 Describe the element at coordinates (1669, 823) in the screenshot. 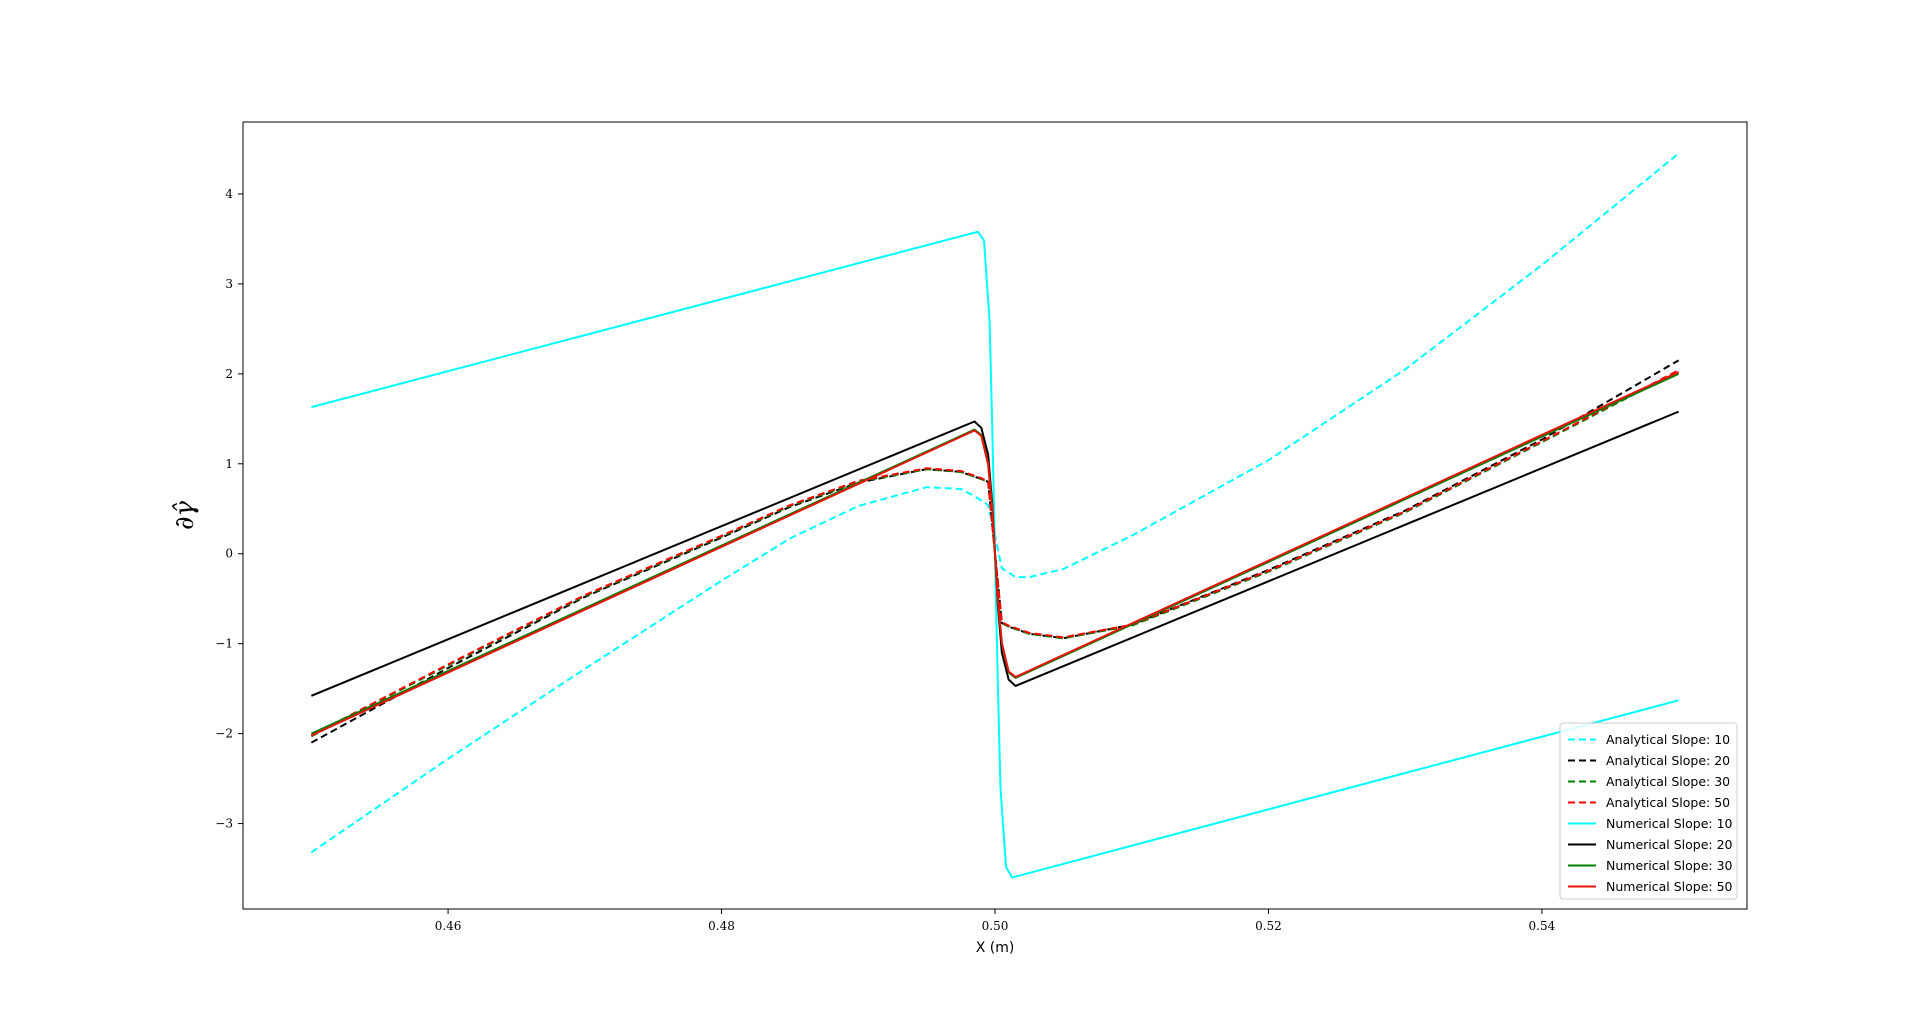

I see `legend-entry-label: Numerical Slope: 10` at that location.